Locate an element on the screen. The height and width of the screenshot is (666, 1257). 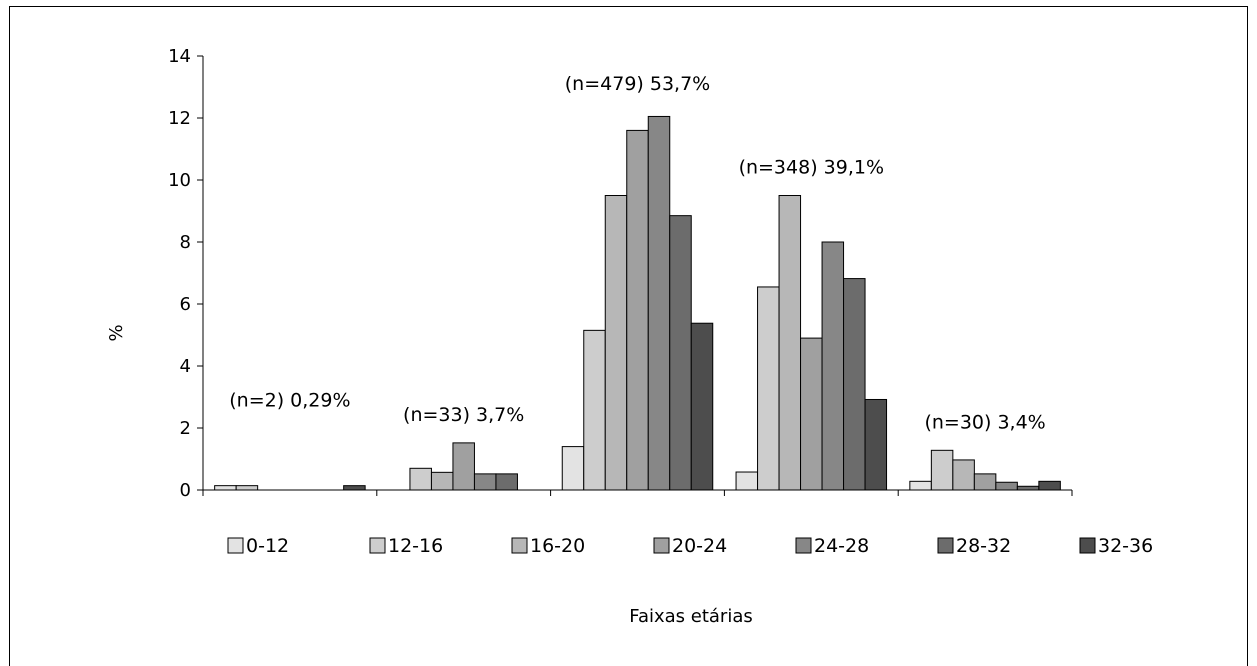
legend-label: 24-28 is located at coordinates (841, 546).